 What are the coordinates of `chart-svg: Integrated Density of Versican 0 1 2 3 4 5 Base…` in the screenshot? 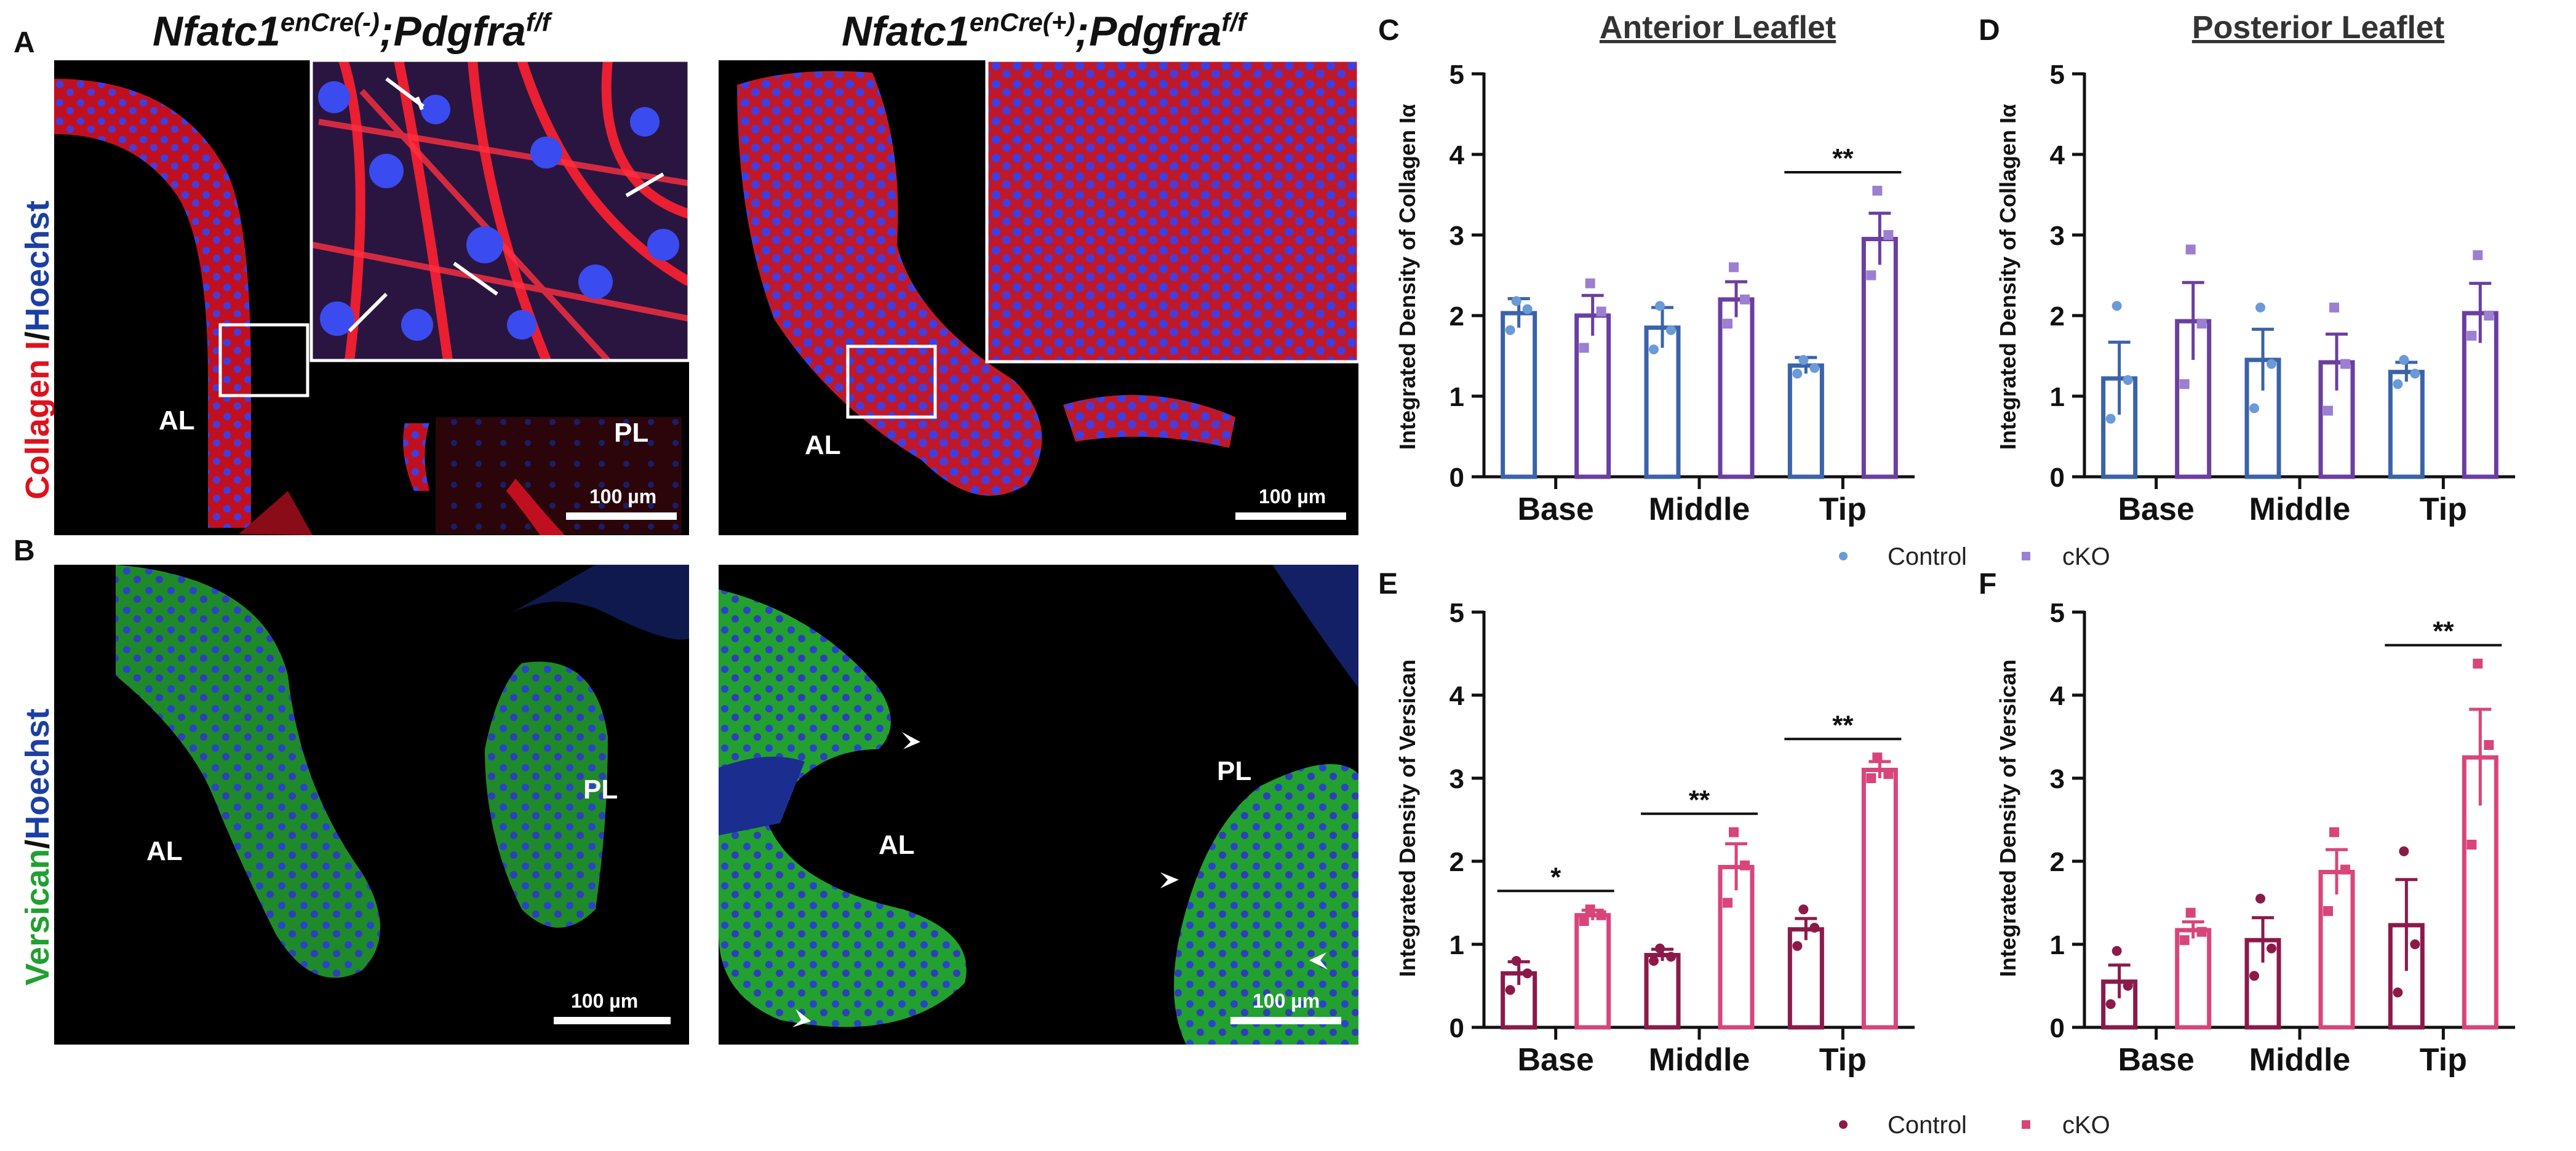 It's located at (1655, 838).